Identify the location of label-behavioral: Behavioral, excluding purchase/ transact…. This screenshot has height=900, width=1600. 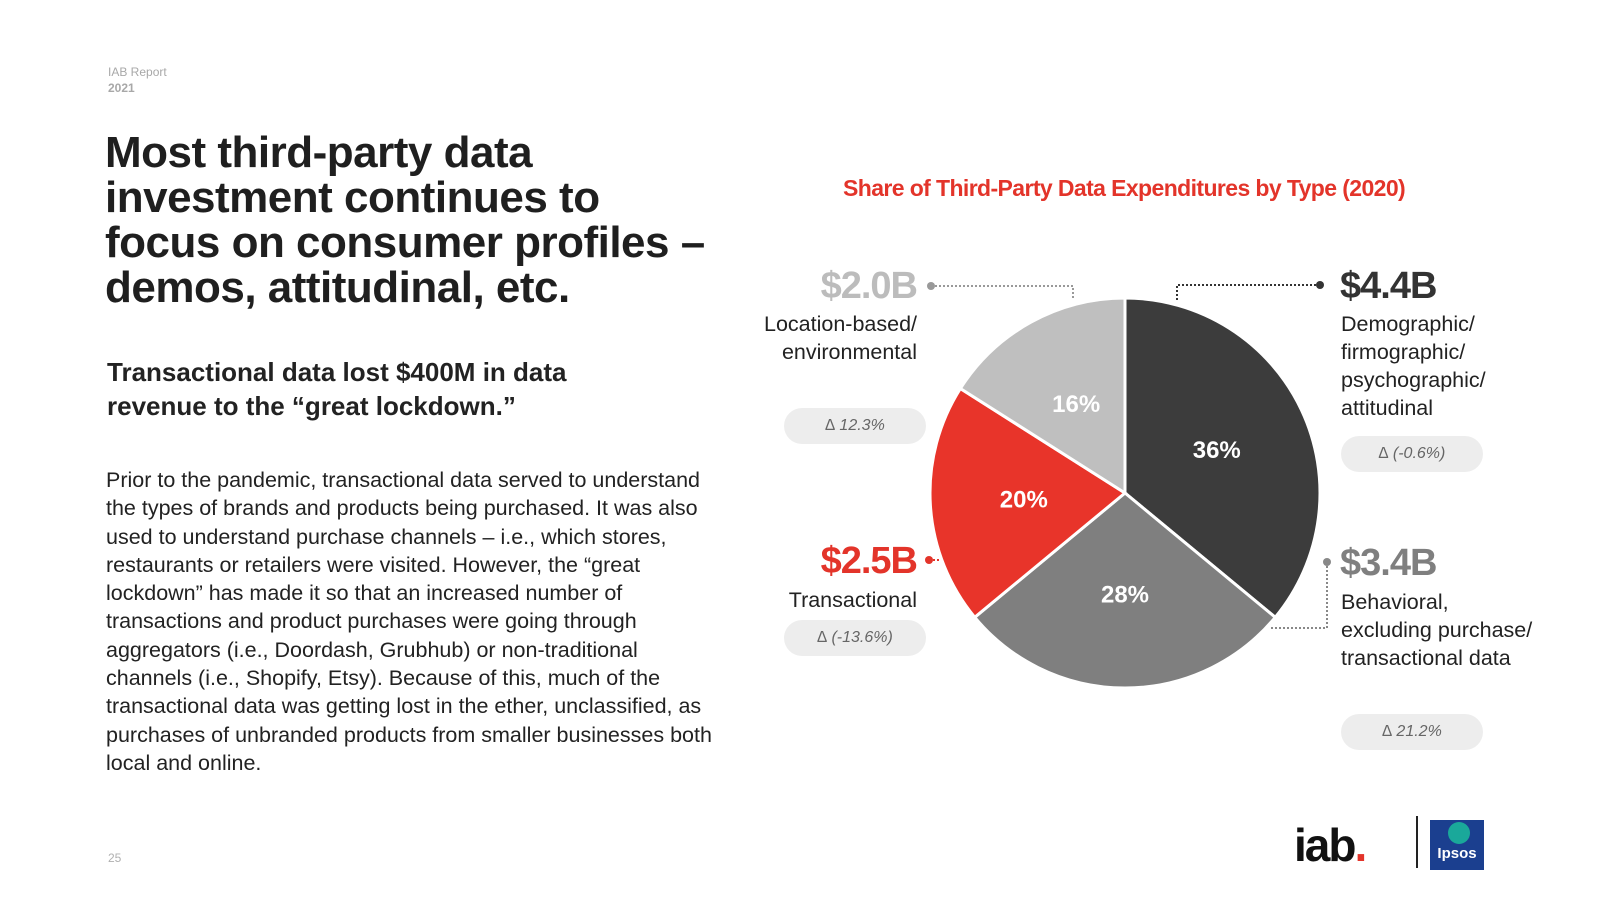
(1437, 630).